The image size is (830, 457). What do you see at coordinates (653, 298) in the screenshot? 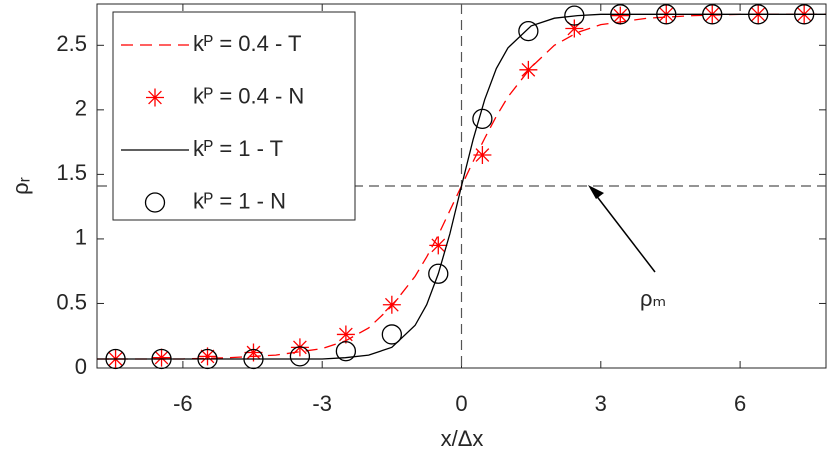
I see `annotation: ρₘ` at bounding box center [653, 298].